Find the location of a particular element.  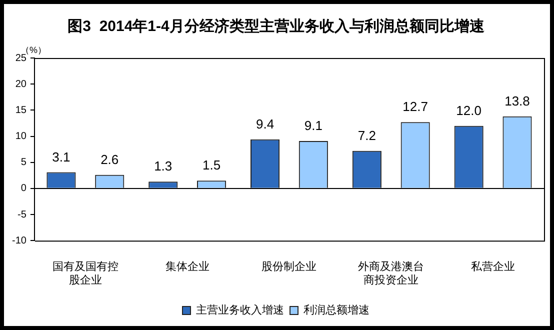

data-label: 1.5 is located at coordinates (211, 165).